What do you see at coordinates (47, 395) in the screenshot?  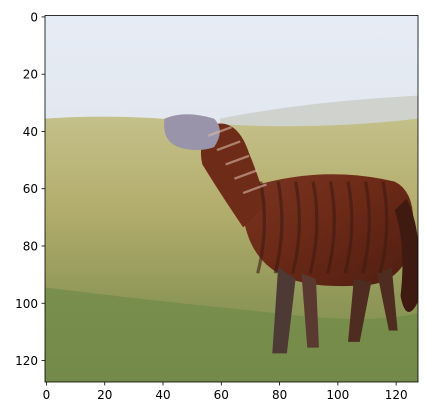 I see `x-tick-label: 0` at bounding box center [47, 395].